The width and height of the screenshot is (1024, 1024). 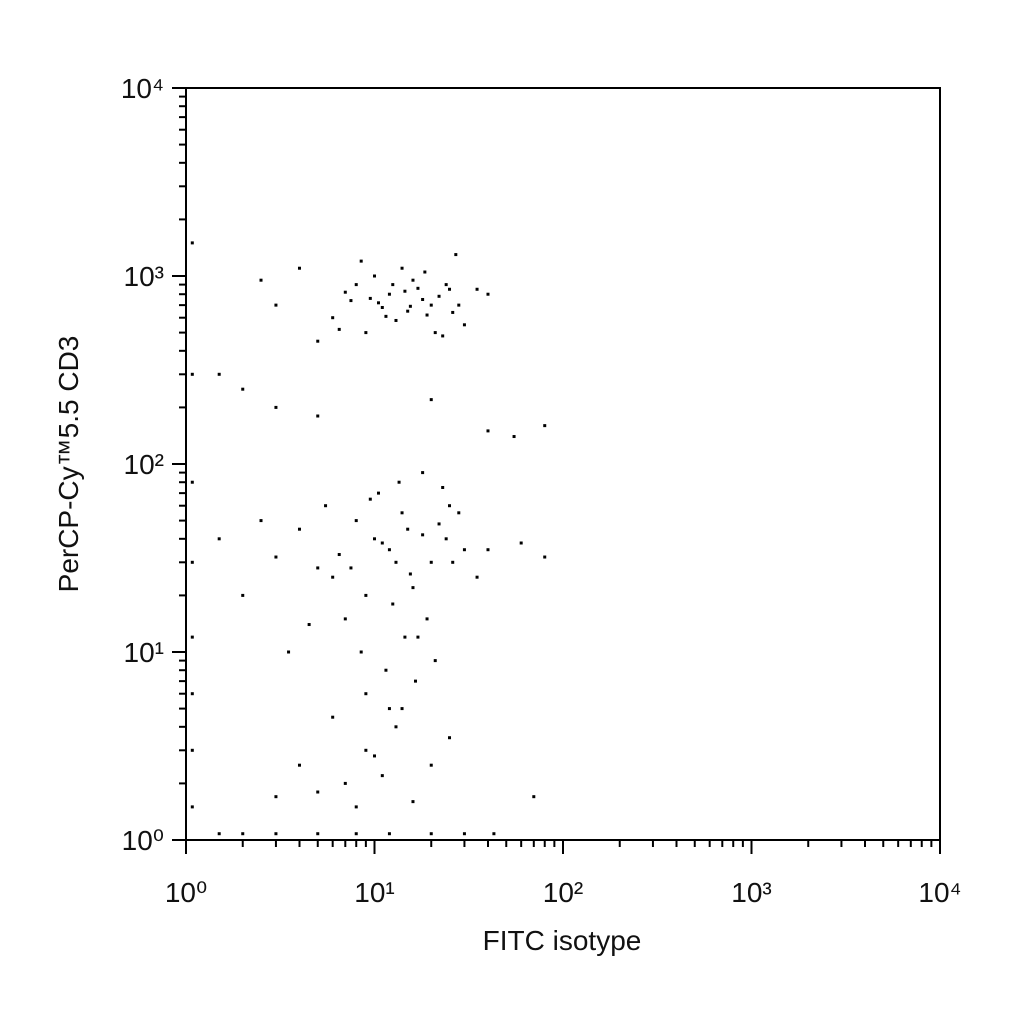 What do you see at coordinates (562, 940) in the screenshot?
I see `x-axis-label: FITC isotype` at bounding box center [562, 940].